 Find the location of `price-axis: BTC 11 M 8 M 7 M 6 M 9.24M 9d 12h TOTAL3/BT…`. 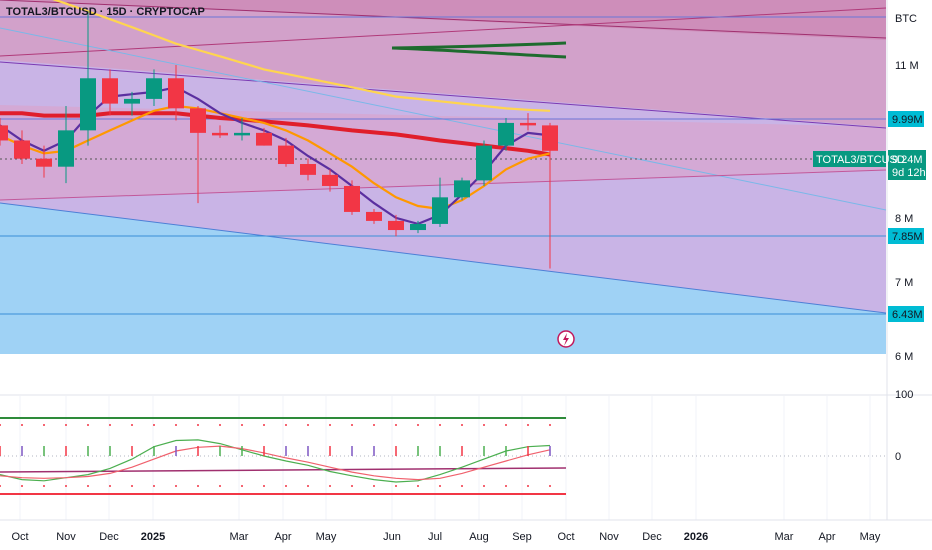

price-axis: BTC 11 M 8 M 7 M 6 M 9.24M 9d 12h TOTAL3/BT… is located at coordinates (872, 275).